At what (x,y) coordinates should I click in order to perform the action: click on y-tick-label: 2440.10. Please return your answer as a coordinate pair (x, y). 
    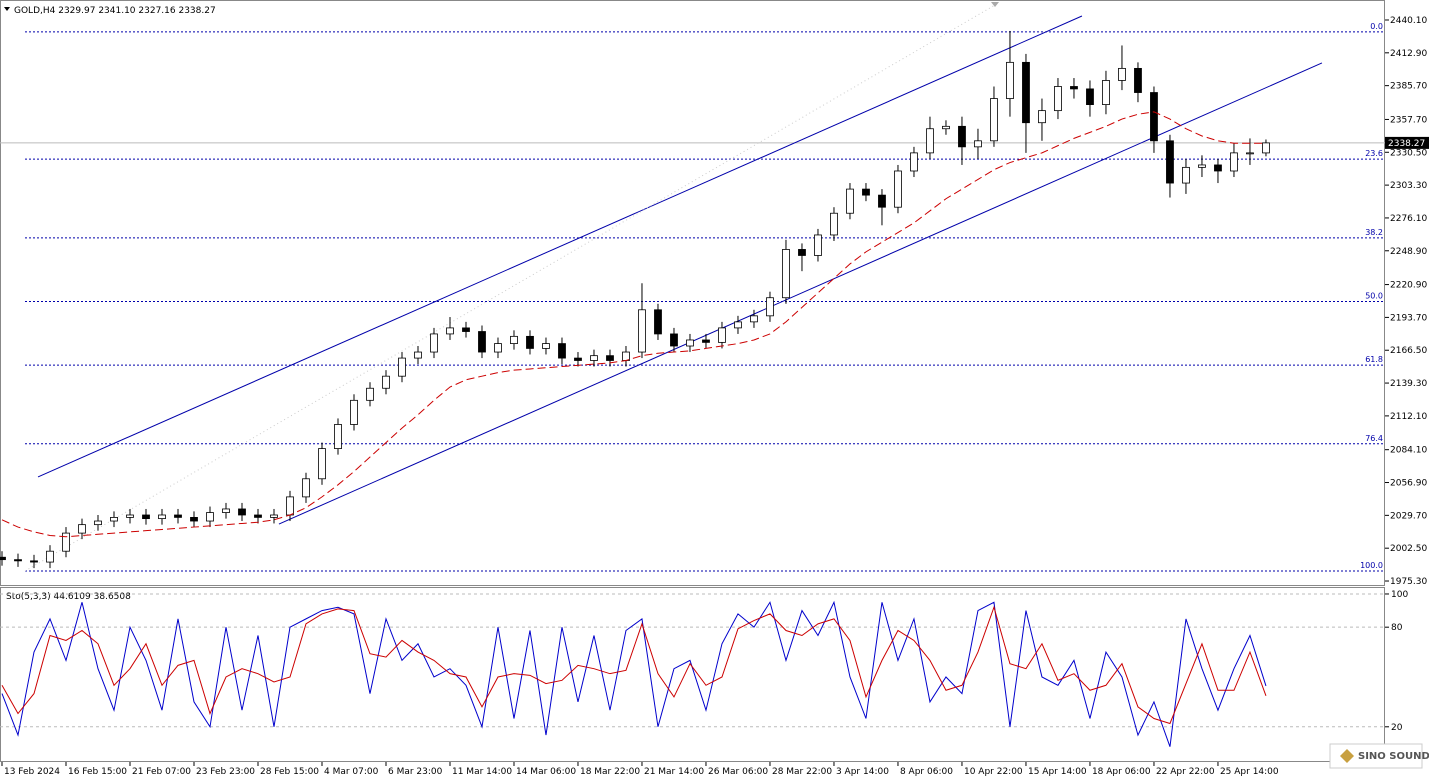
    Looking at the image, I should click on (1408, 21).